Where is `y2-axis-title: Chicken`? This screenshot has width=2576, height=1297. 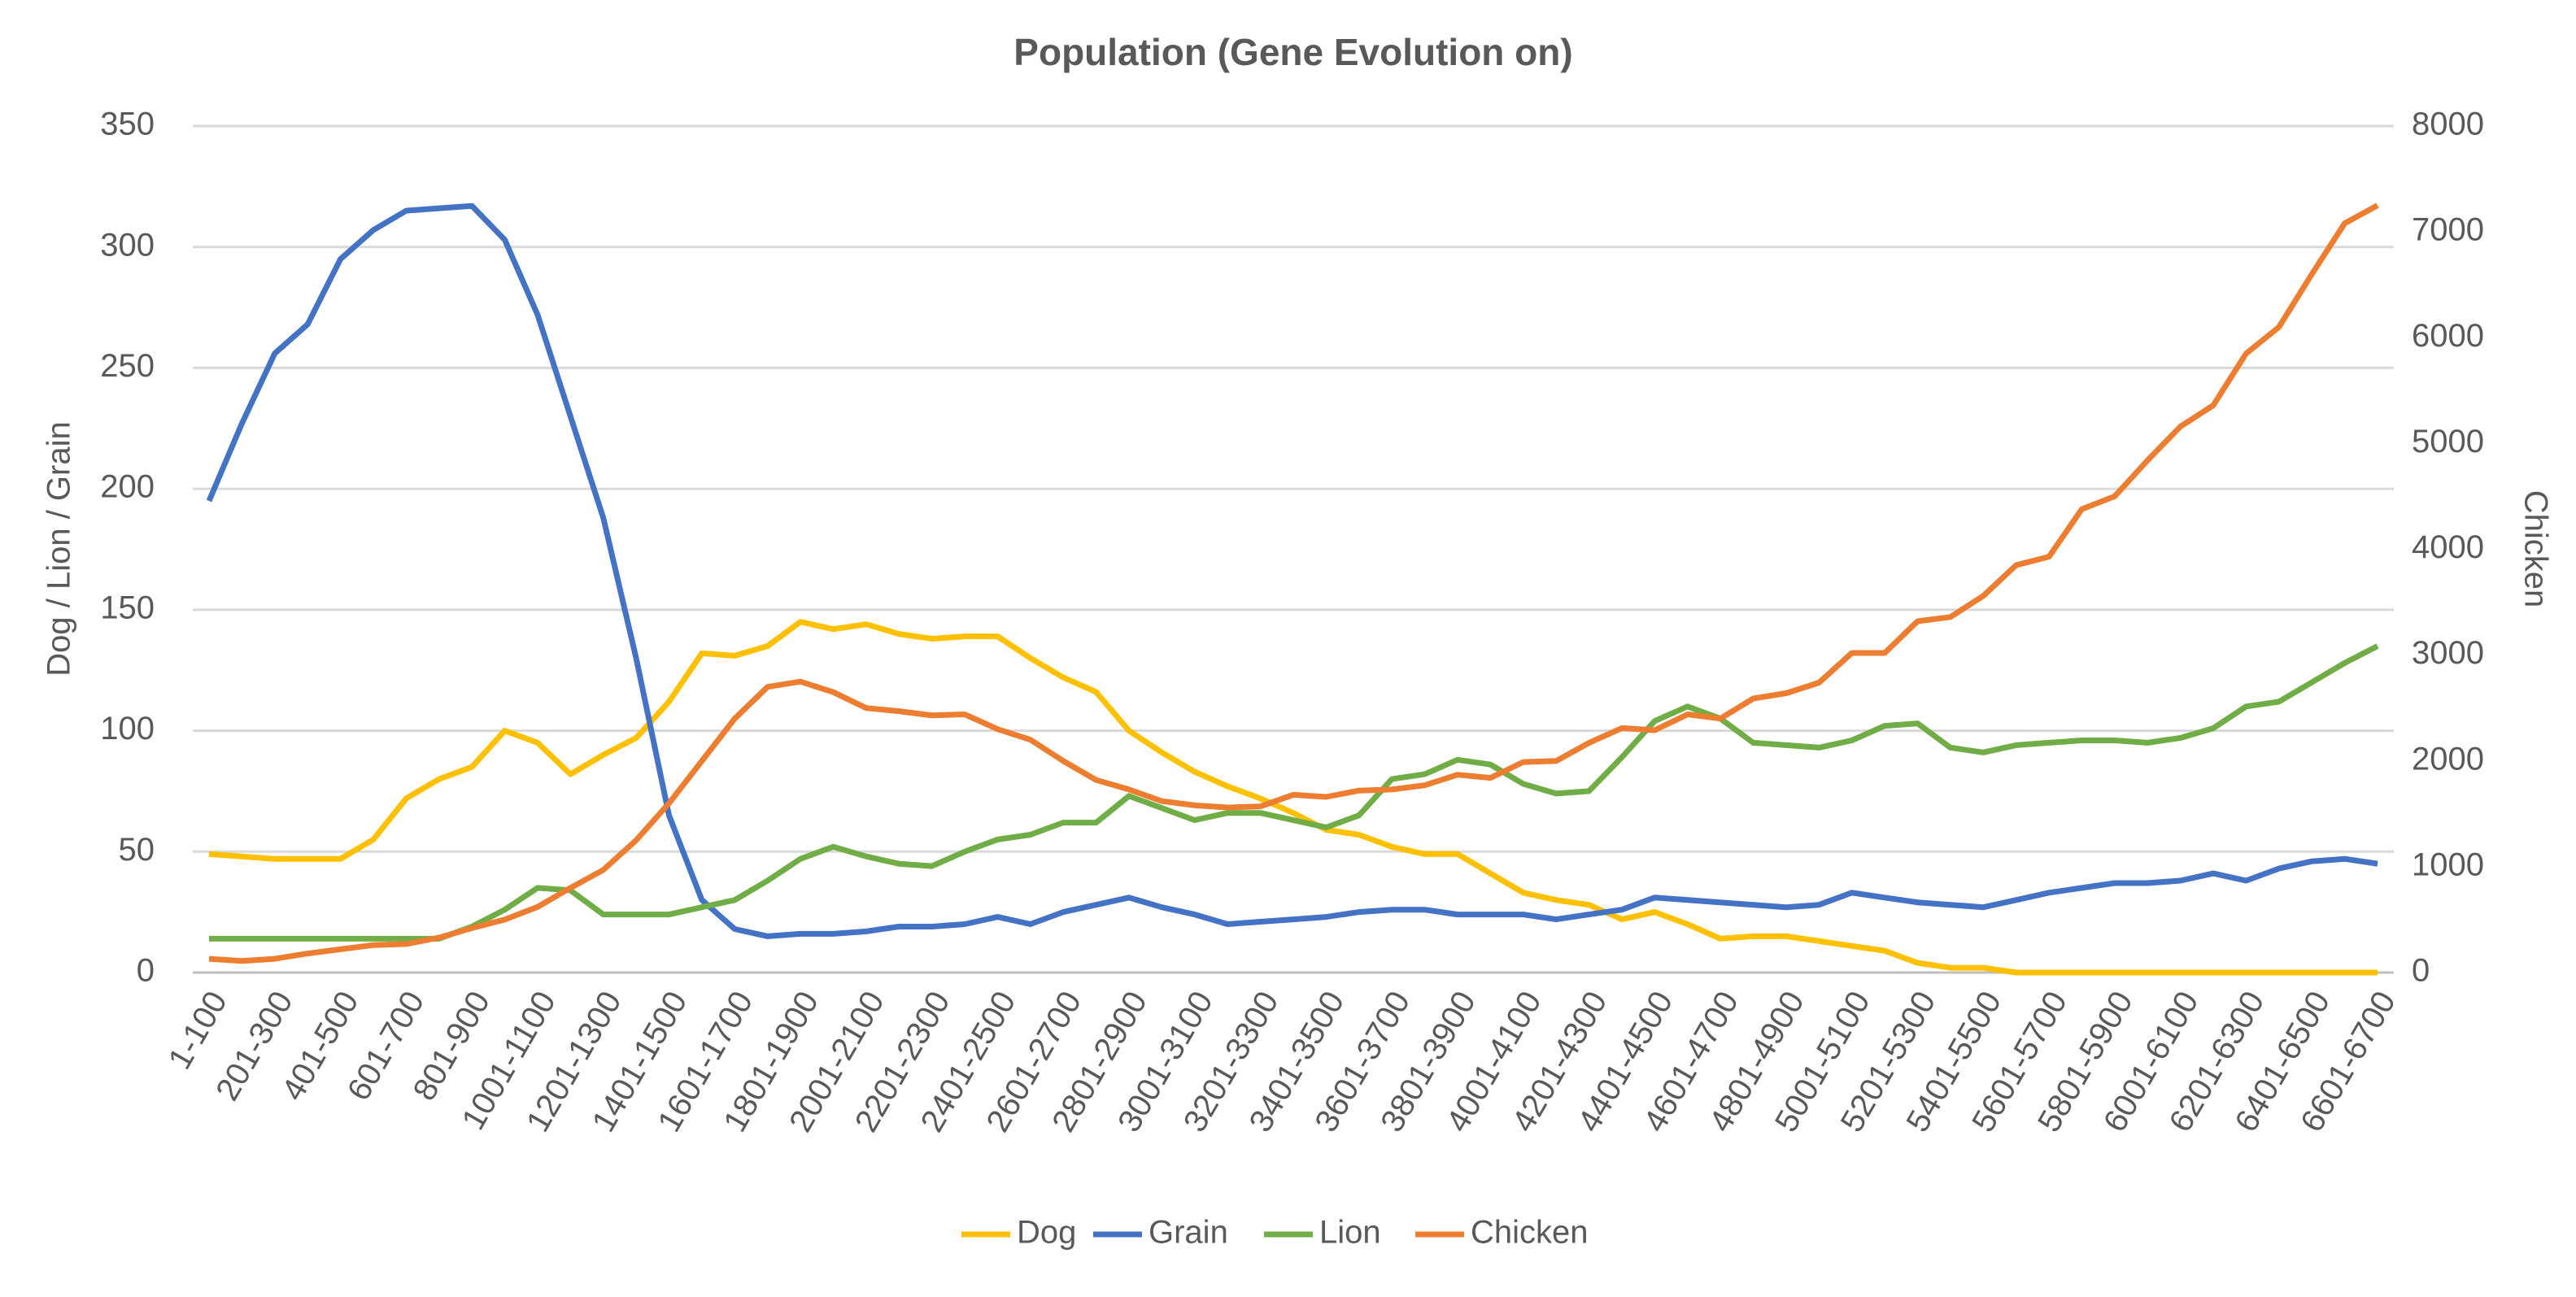
y2-axis-title: Chicken is located at coordinates (2535, 549).